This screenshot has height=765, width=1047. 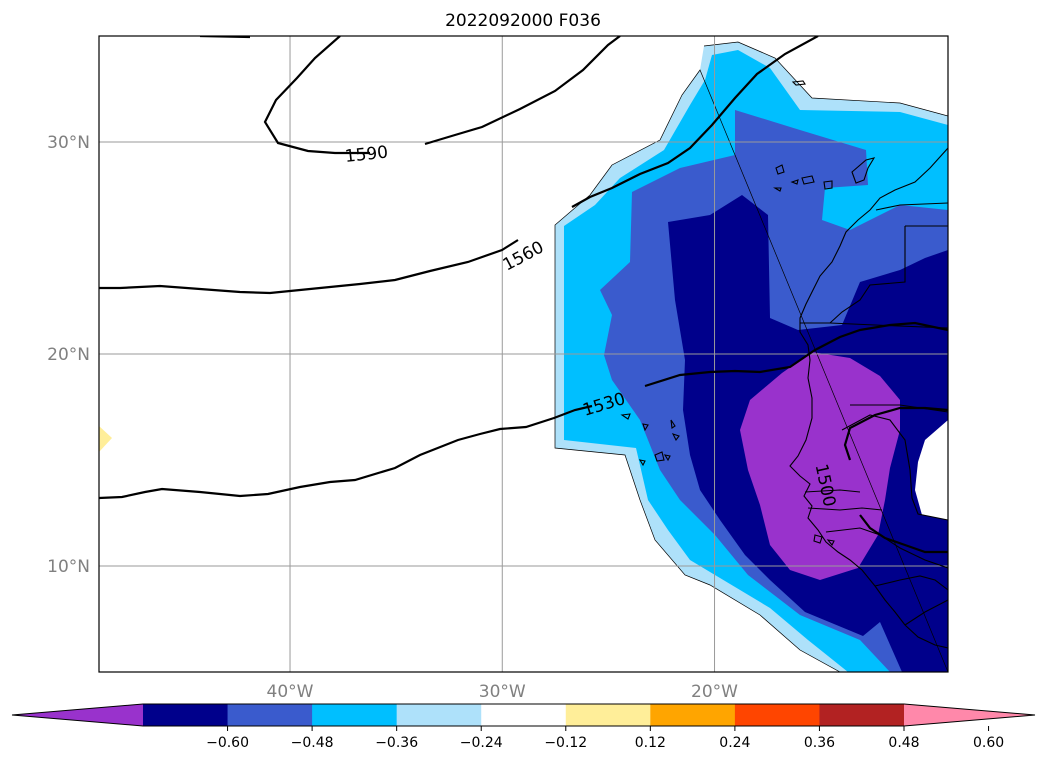 What do you see at coordinates (396, 743) in the screenshot?
I see `colorbar-tick-label-2: −0.36` at bounding box center [396, 743].